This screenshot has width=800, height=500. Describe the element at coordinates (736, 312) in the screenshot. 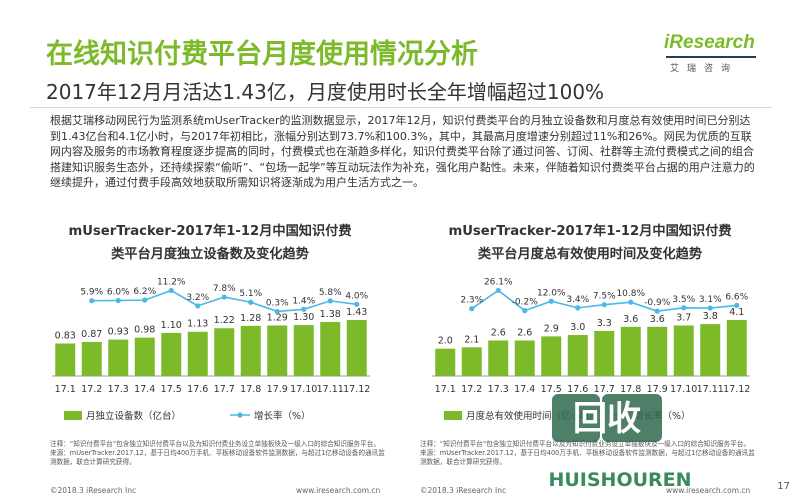

I see `bar-value-label: 4.1` at that location.